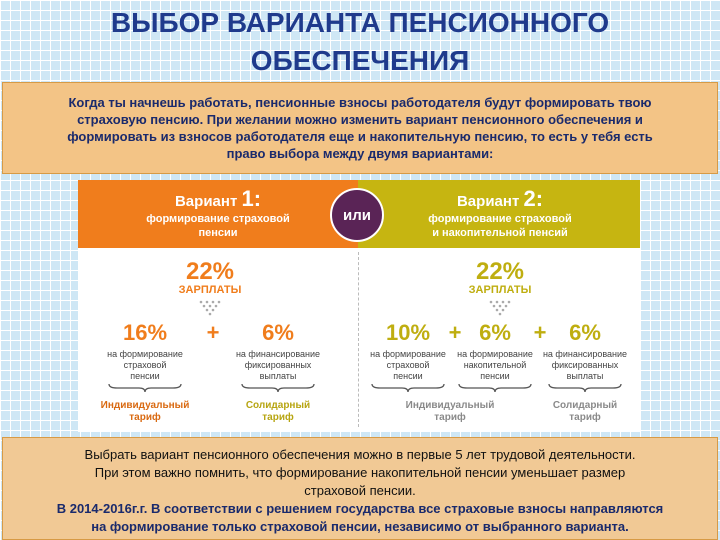 This screenshot has height=540, width=720. Describe the element at coordinates (495, 365) in the screenshot. I see `part-description: накопительной` at that location.